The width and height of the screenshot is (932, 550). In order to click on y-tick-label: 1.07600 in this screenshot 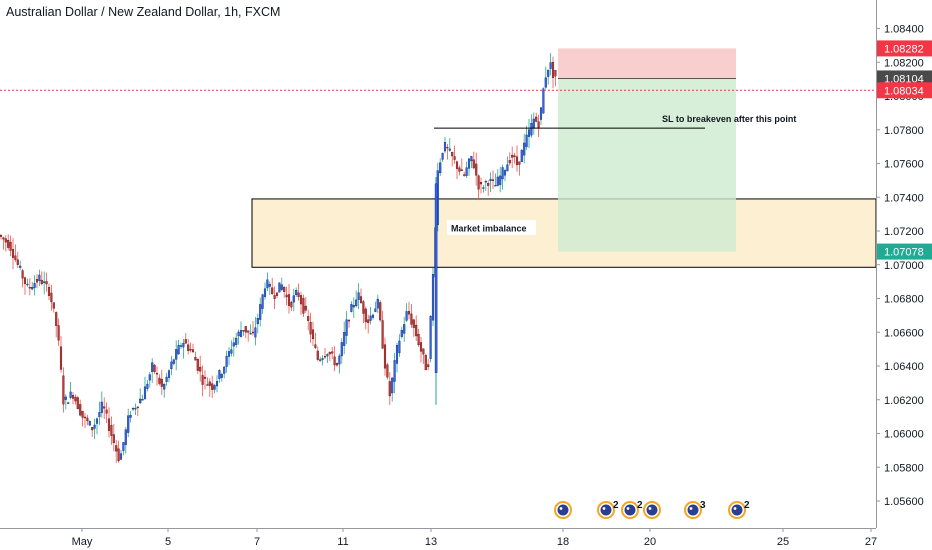, I will do `click(904, 165)`.